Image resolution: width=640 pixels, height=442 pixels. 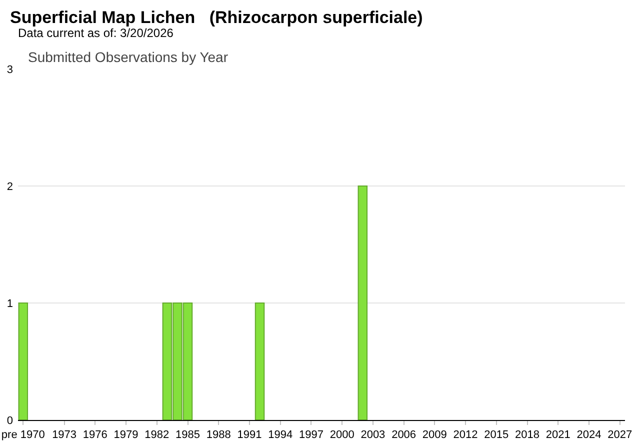 I want to click on chart-subtitle: Data current as of: 3/20/2026, so click(x=96, y=33).